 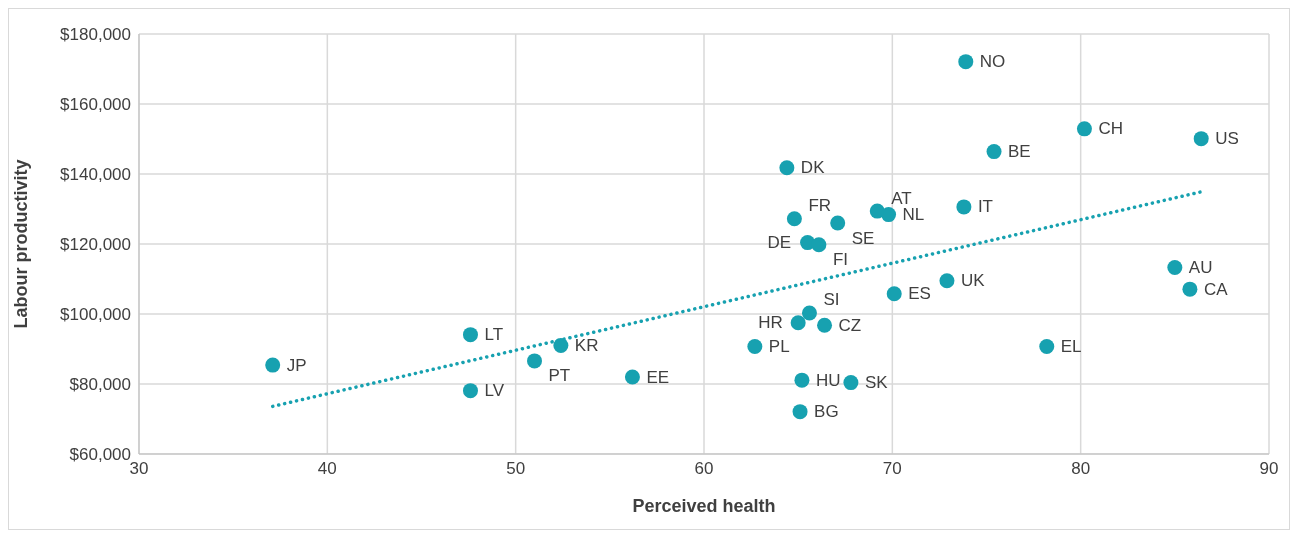 I want to click on annotation: CH, so click(x=1110, y=129).